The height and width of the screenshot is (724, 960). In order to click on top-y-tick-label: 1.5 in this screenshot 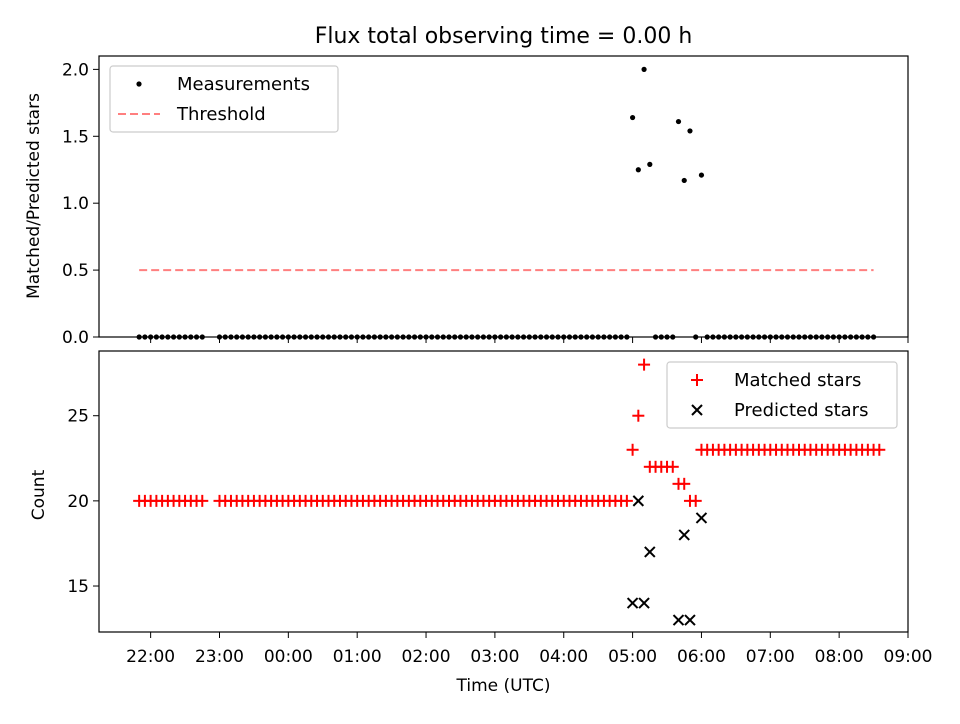, I will do `click(75, 137)`.